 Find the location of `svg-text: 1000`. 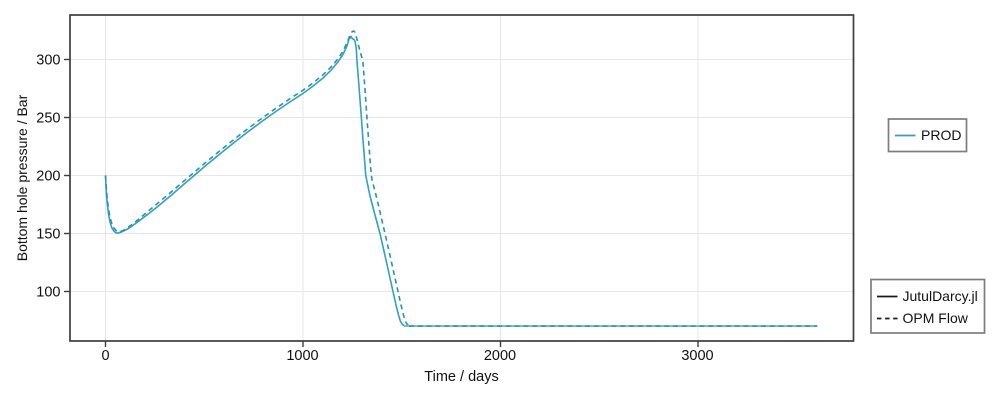

svg-text: 1000 is located at coordinates (302, 356).